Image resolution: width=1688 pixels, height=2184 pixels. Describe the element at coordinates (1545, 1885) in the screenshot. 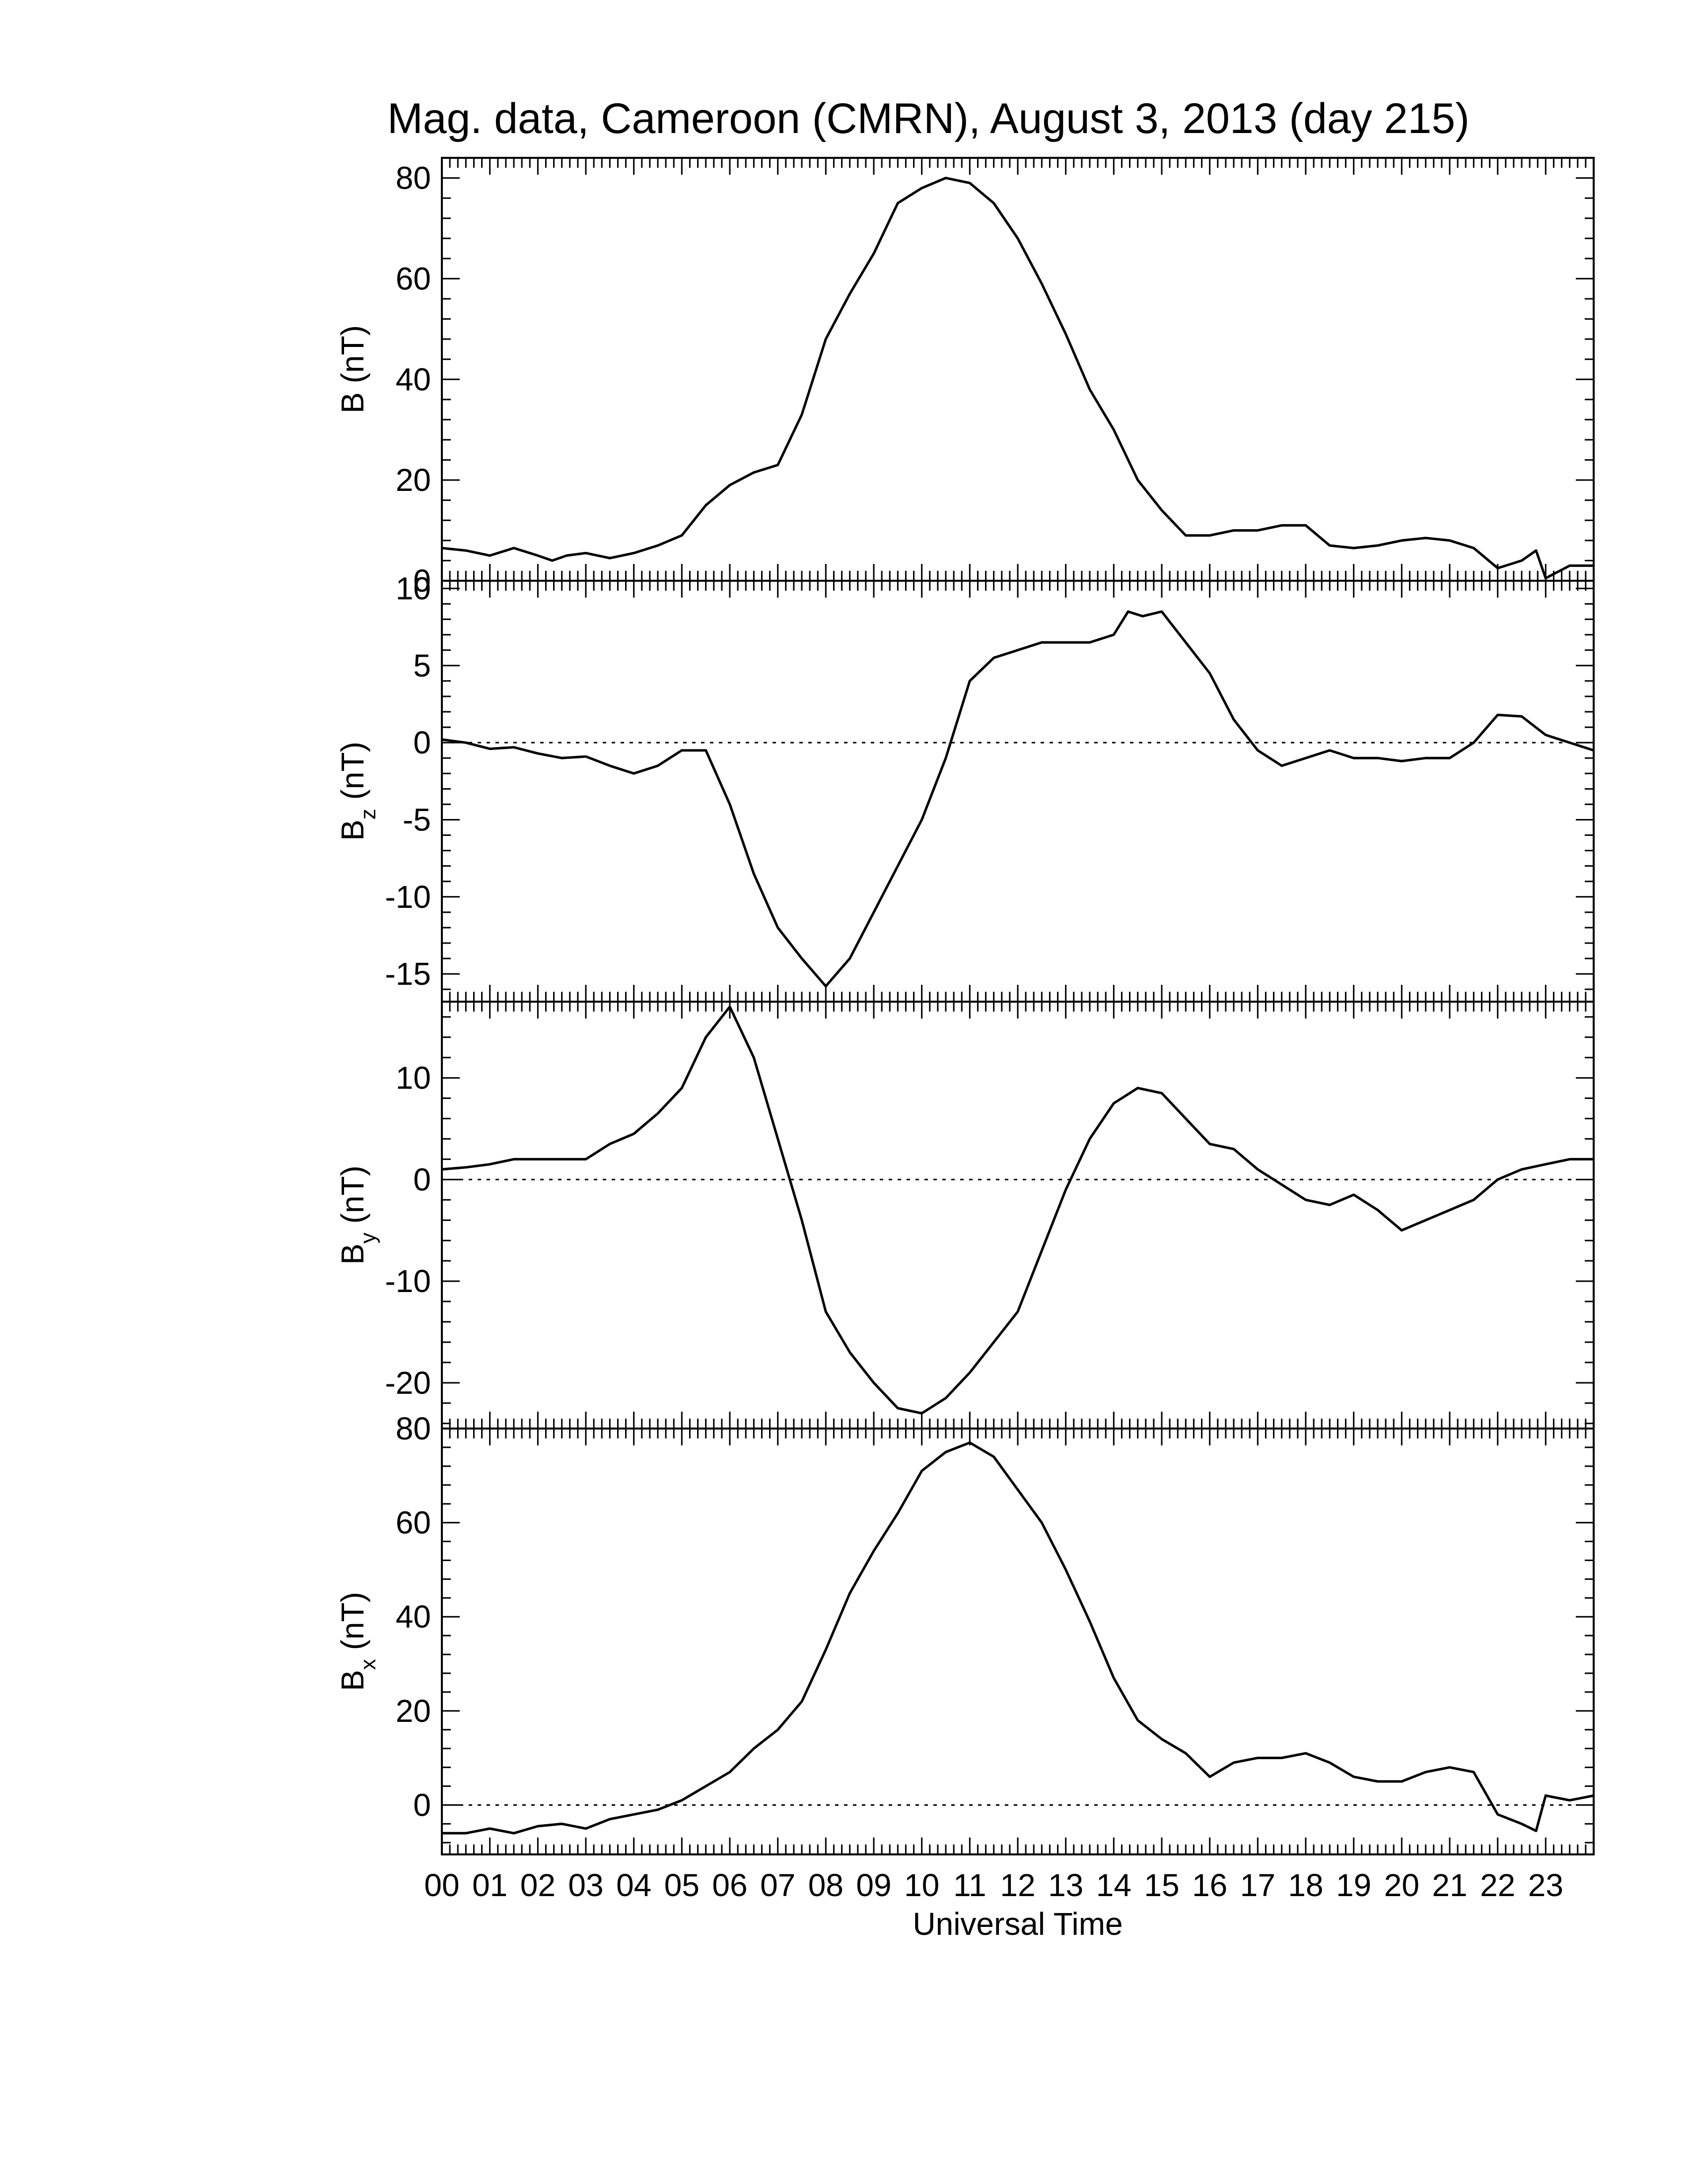

I see `x-tick-label: 23` at that location.